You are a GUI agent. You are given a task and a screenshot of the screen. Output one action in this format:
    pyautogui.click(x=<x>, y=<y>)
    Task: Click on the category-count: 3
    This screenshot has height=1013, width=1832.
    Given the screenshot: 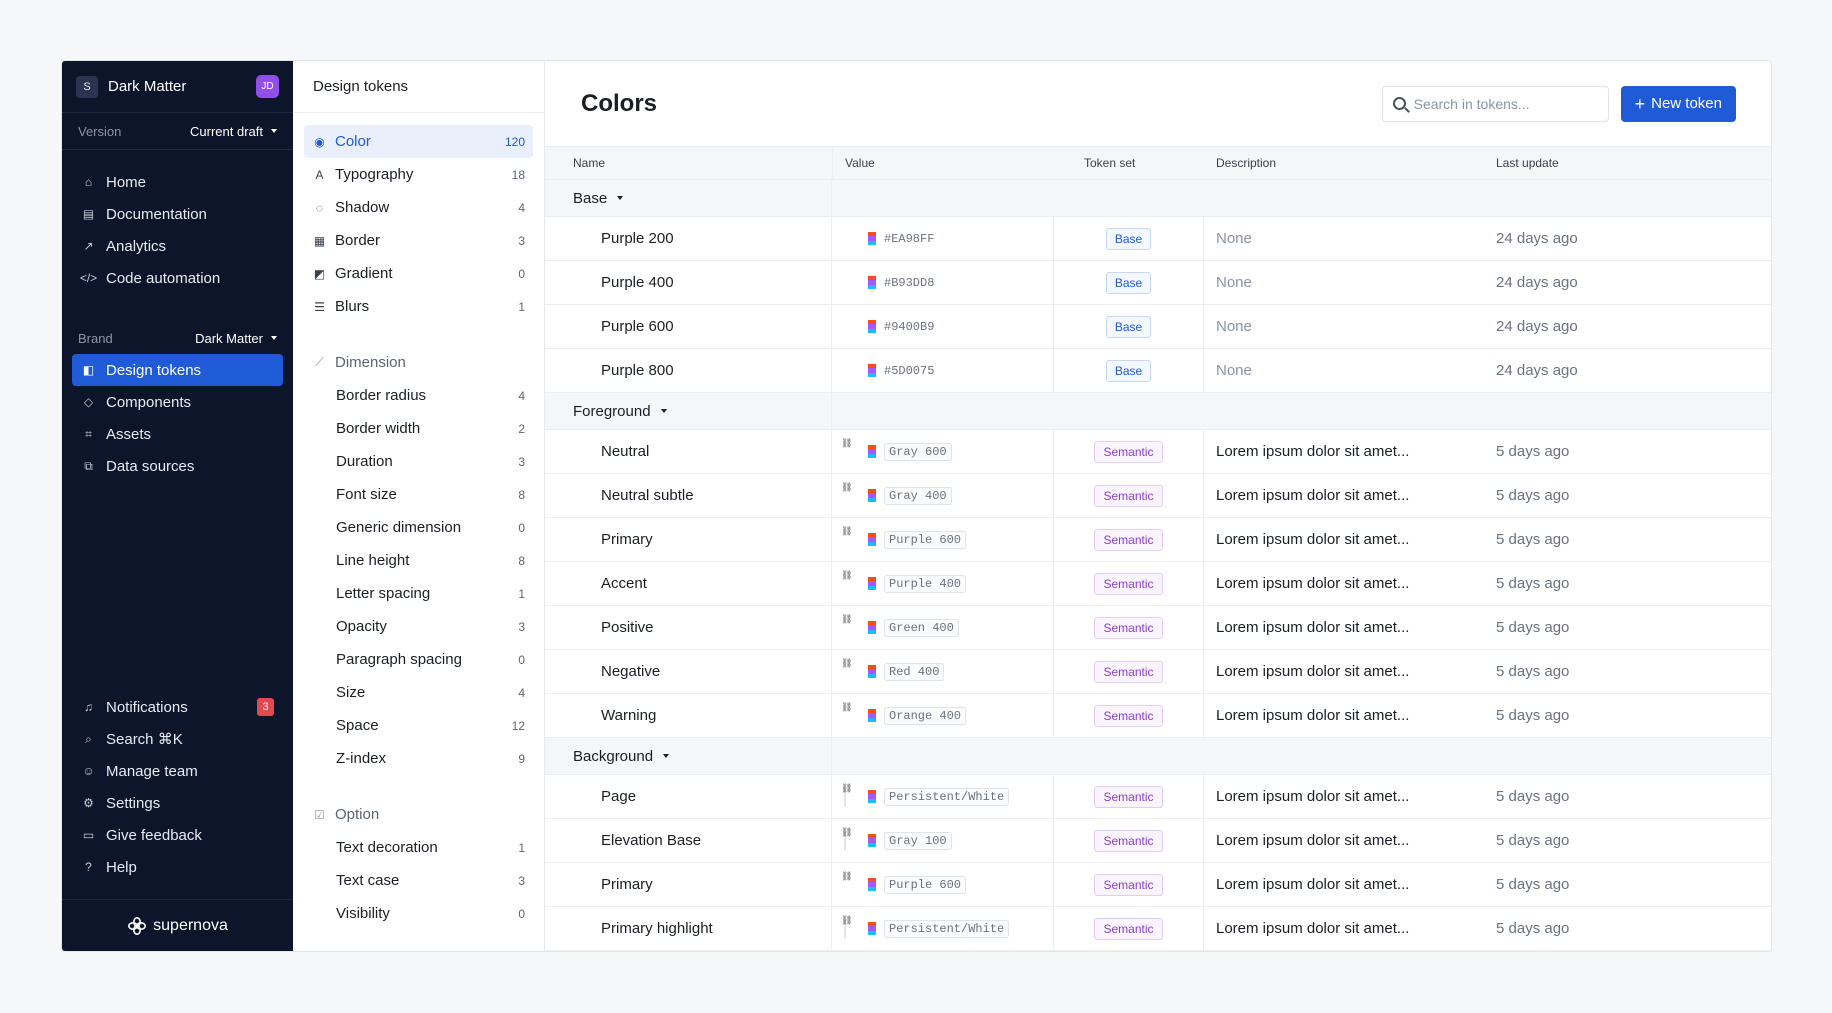 What is the action you would take?
    pyautogui.click(x=521, y=626)
    